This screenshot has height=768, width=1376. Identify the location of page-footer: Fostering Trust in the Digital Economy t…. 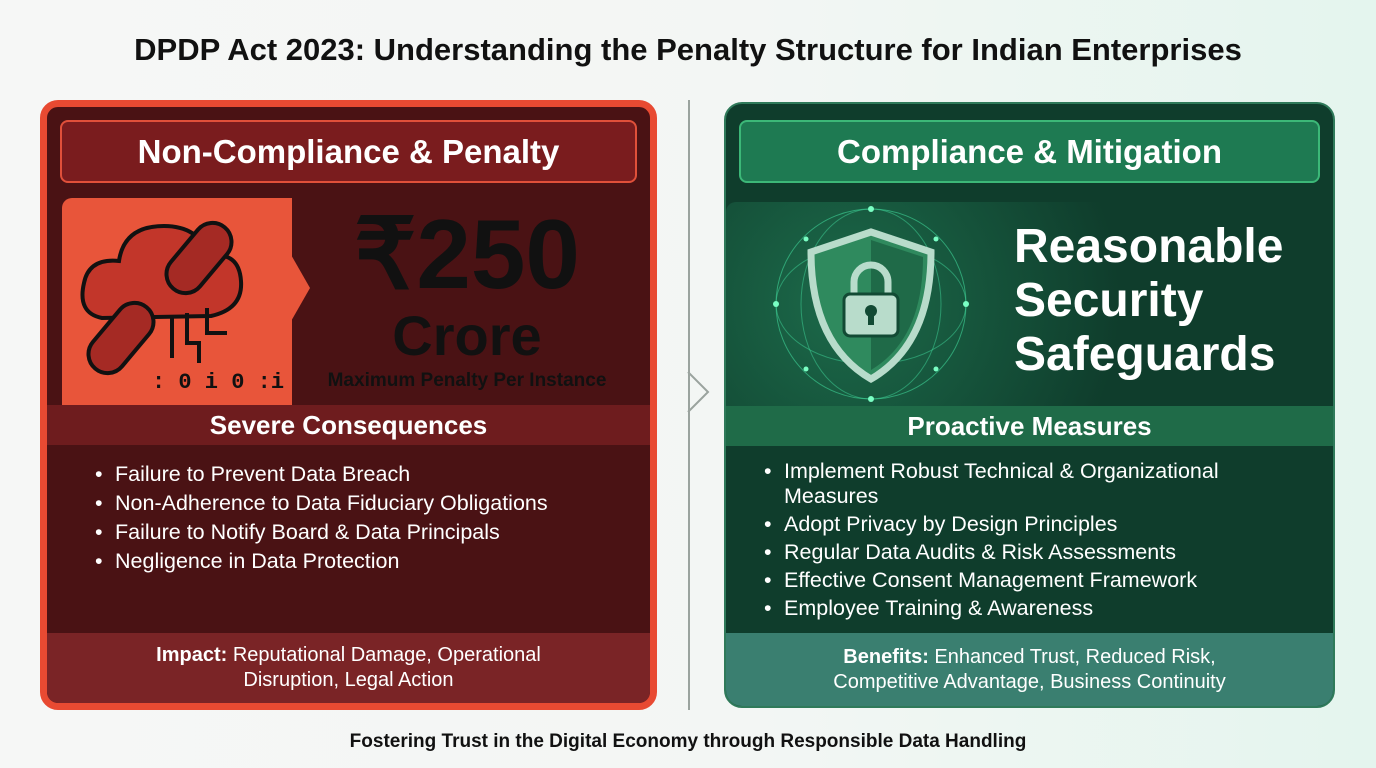
(688, 741).